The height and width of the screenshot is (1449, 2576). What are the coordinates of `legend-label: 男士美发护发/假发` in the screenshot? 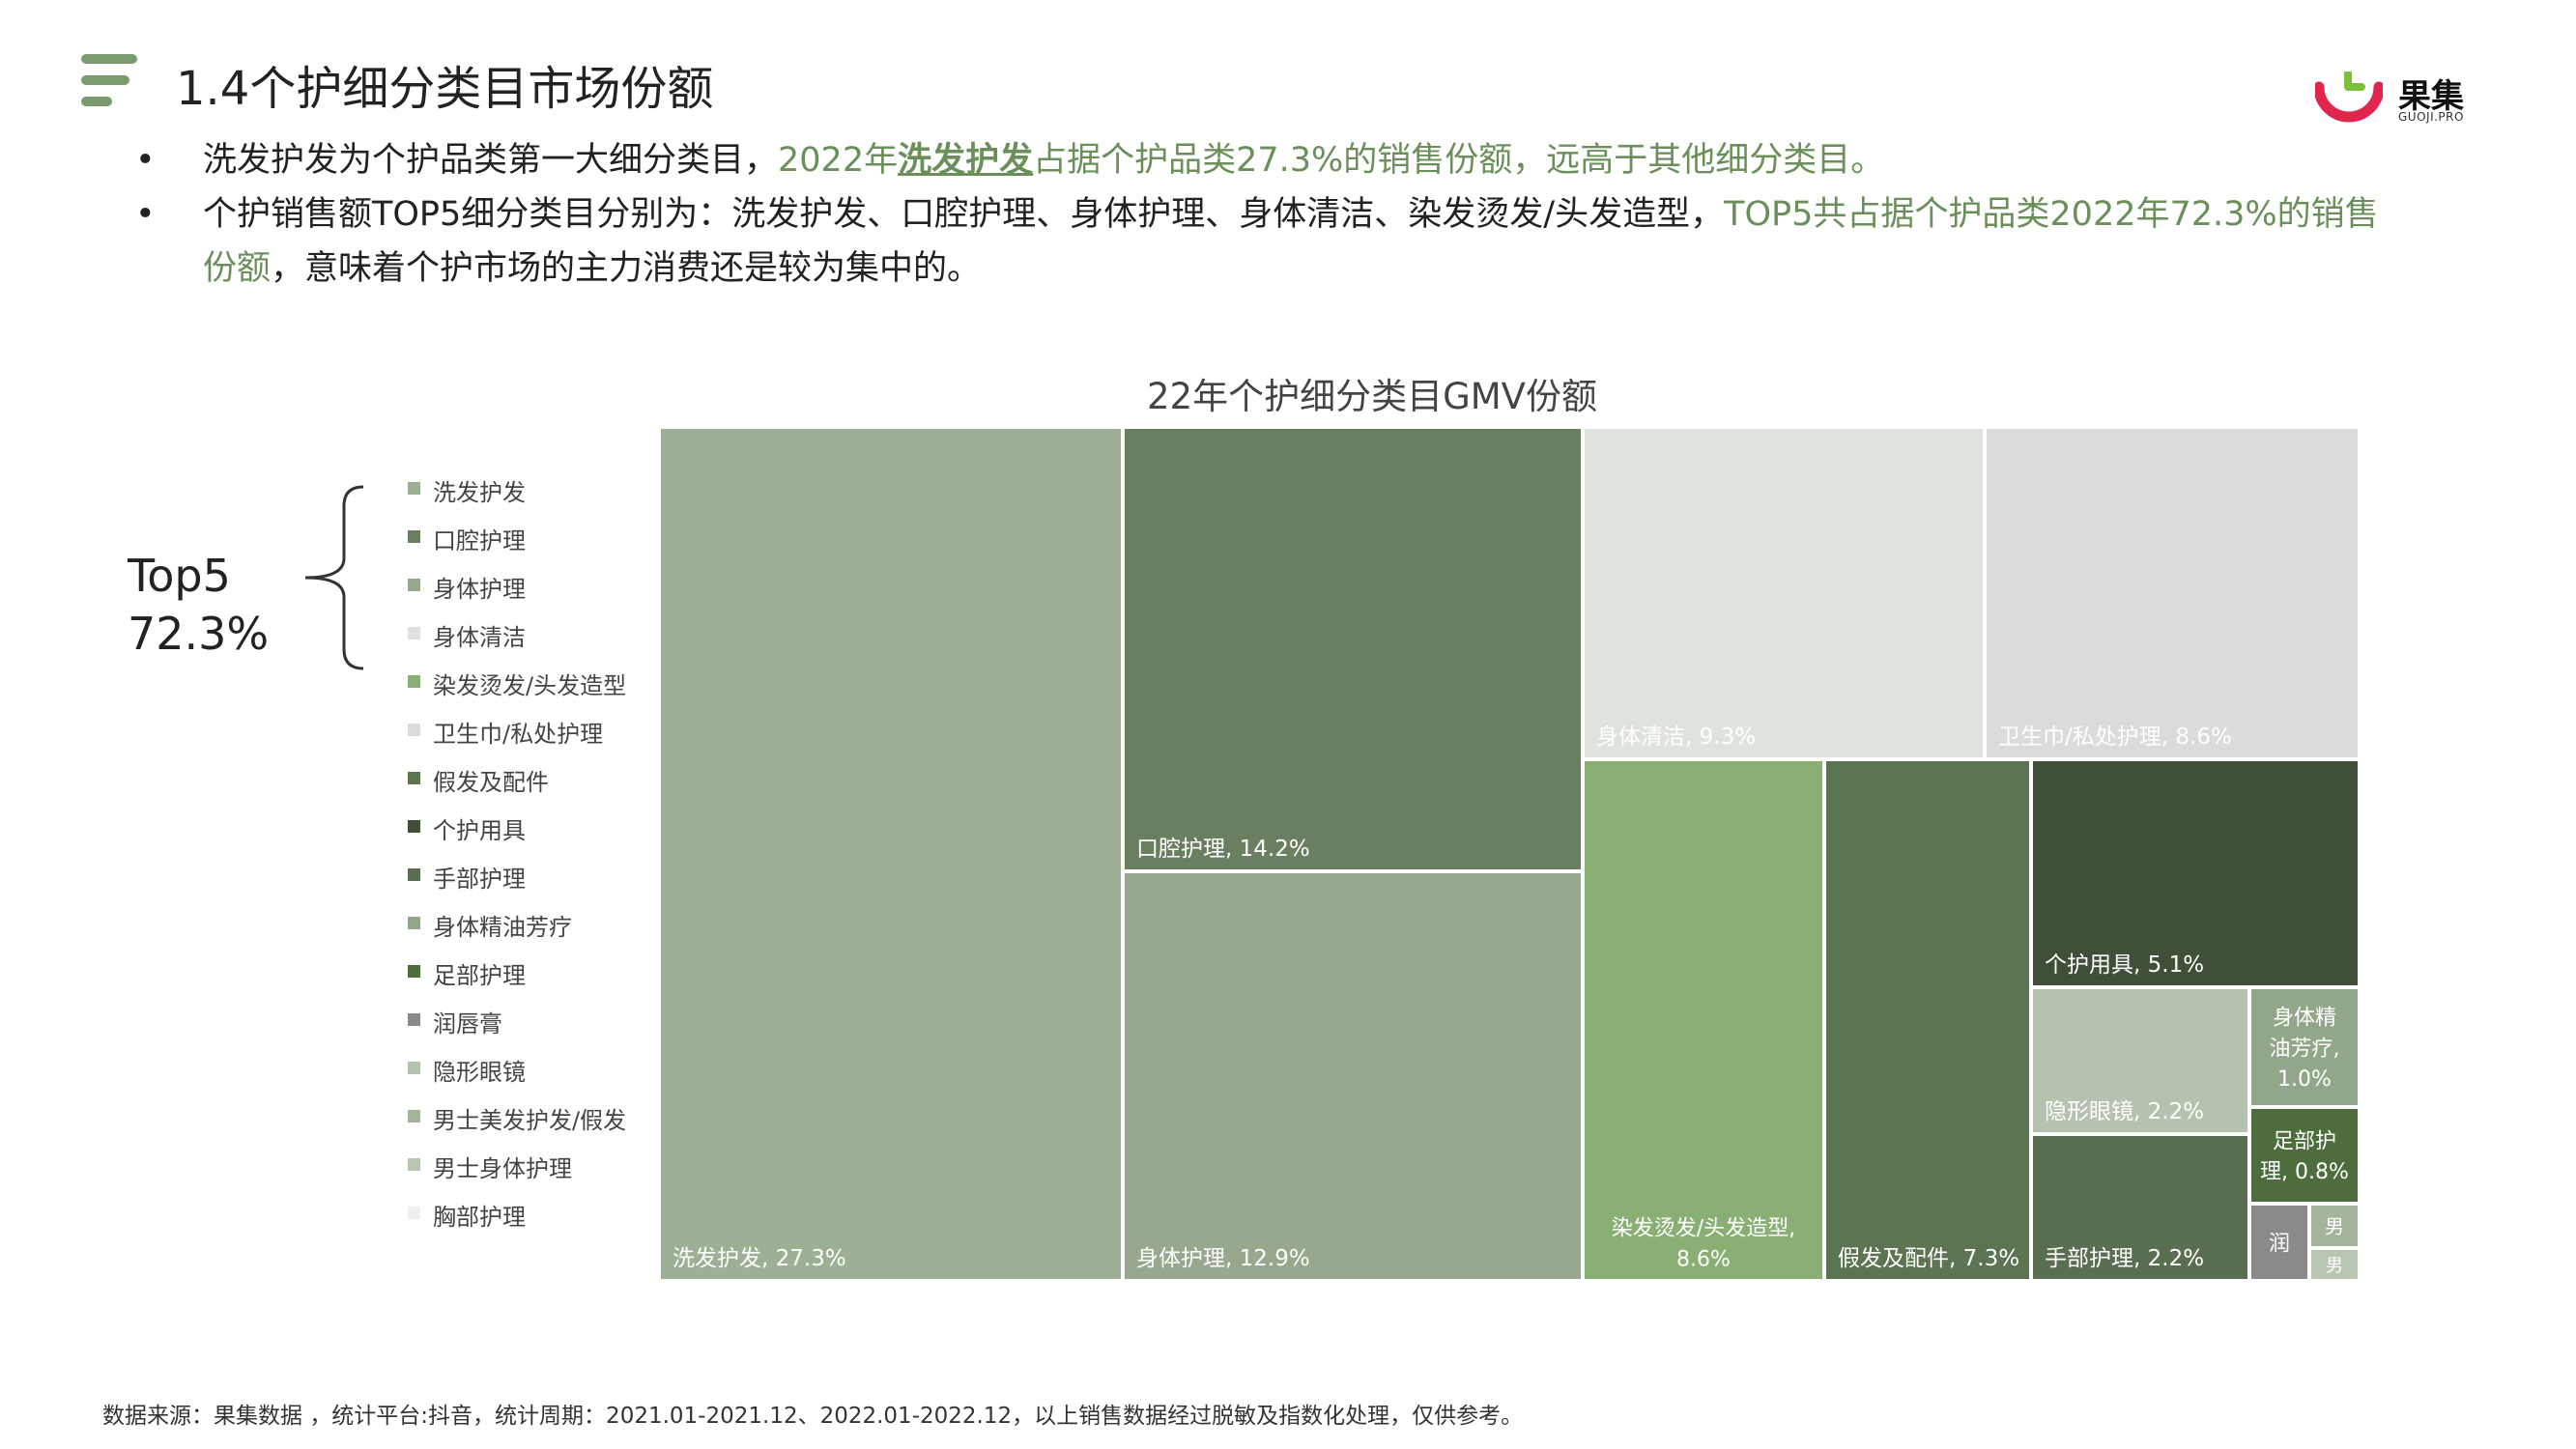 It's located at (530, 1120).